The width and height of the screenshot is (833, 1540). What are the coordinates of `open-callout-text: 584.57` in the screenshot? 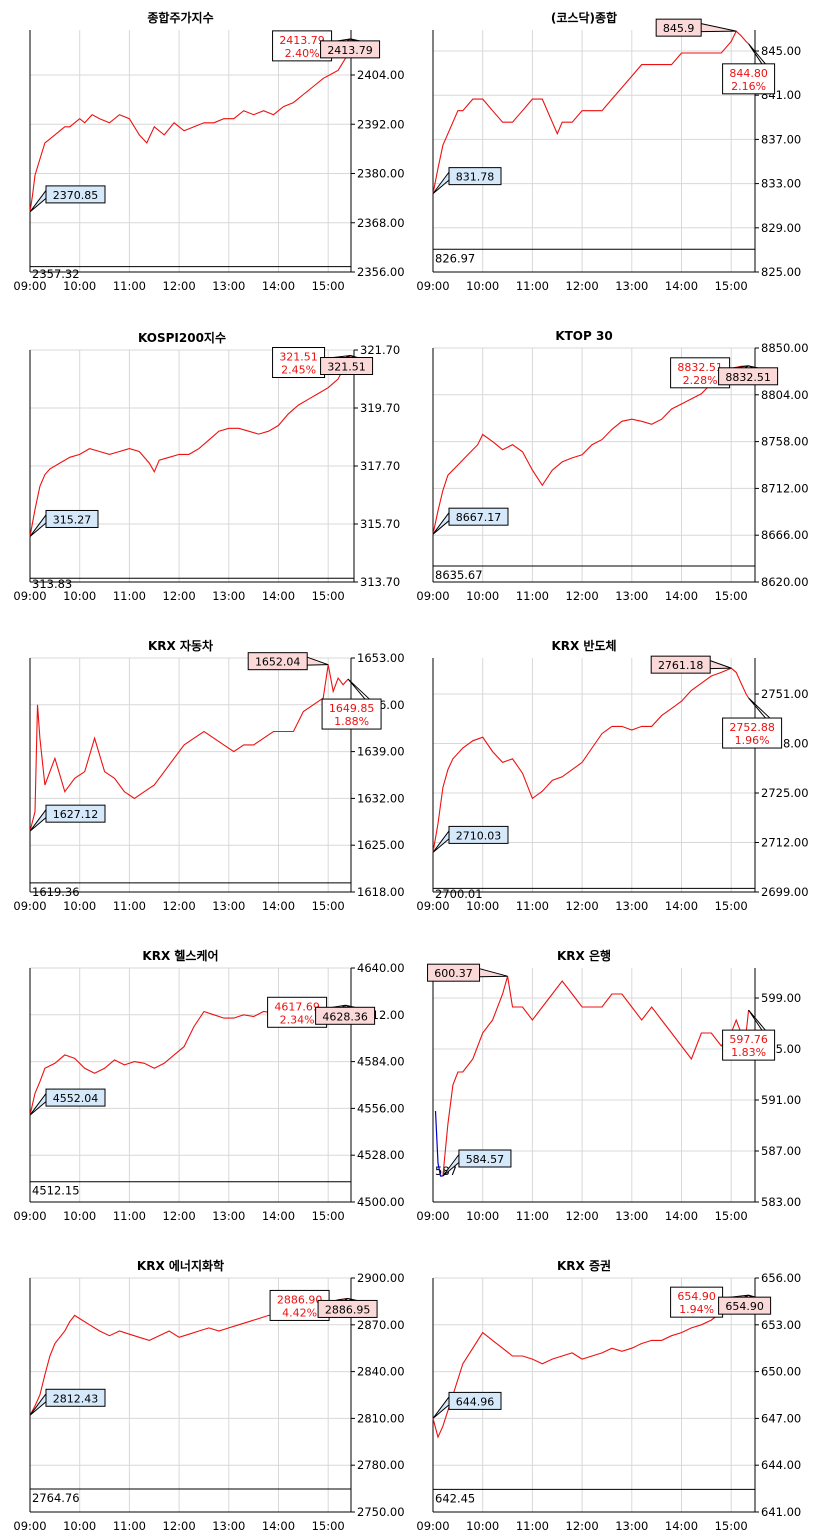 It's located at (485, 1159).